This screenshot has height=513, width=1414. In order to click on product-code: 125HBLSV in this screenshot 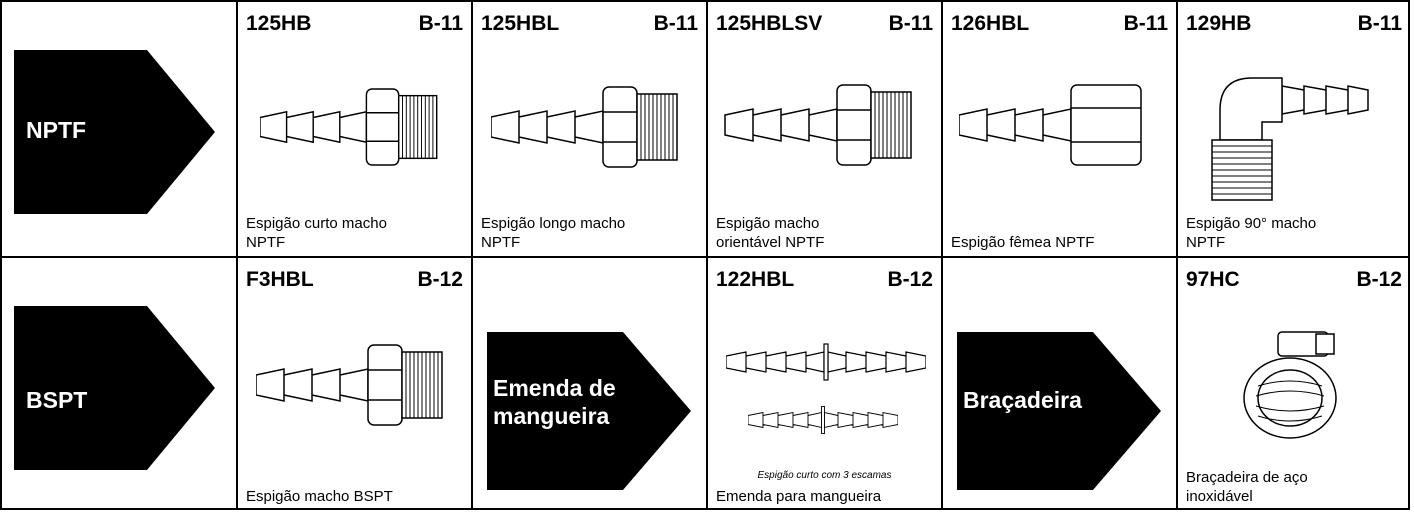, I will do `click(769, 23)`.